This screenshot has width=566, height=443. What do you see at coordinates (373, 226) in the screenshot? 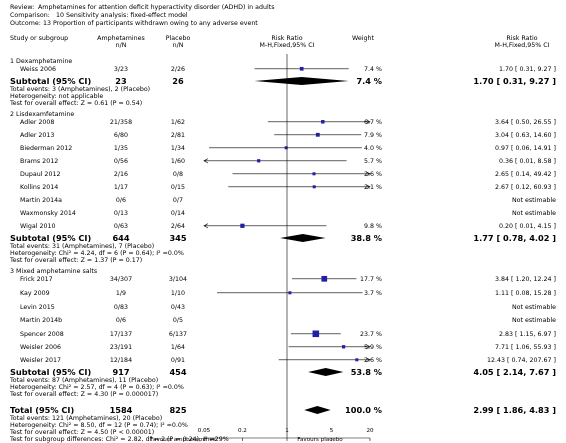
I see `study-weight: 9.8 %` at bounding box center [373, 226].